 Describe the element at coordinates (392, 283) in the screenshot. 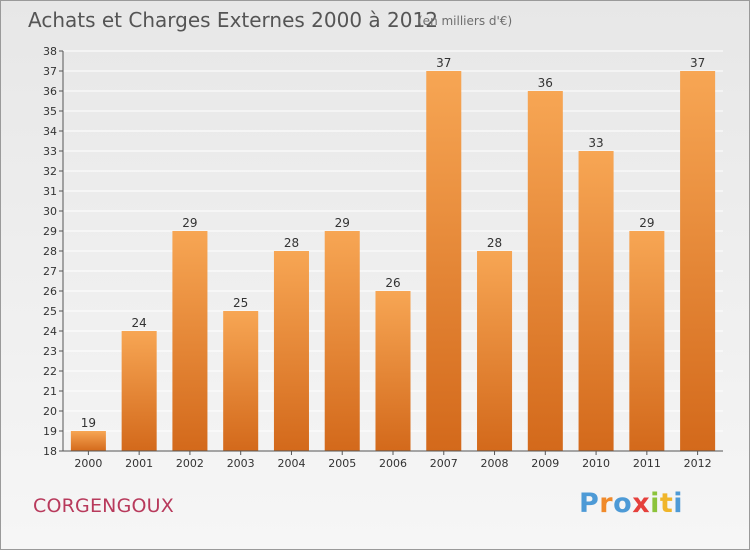

I see `data-label: 26` at that location.